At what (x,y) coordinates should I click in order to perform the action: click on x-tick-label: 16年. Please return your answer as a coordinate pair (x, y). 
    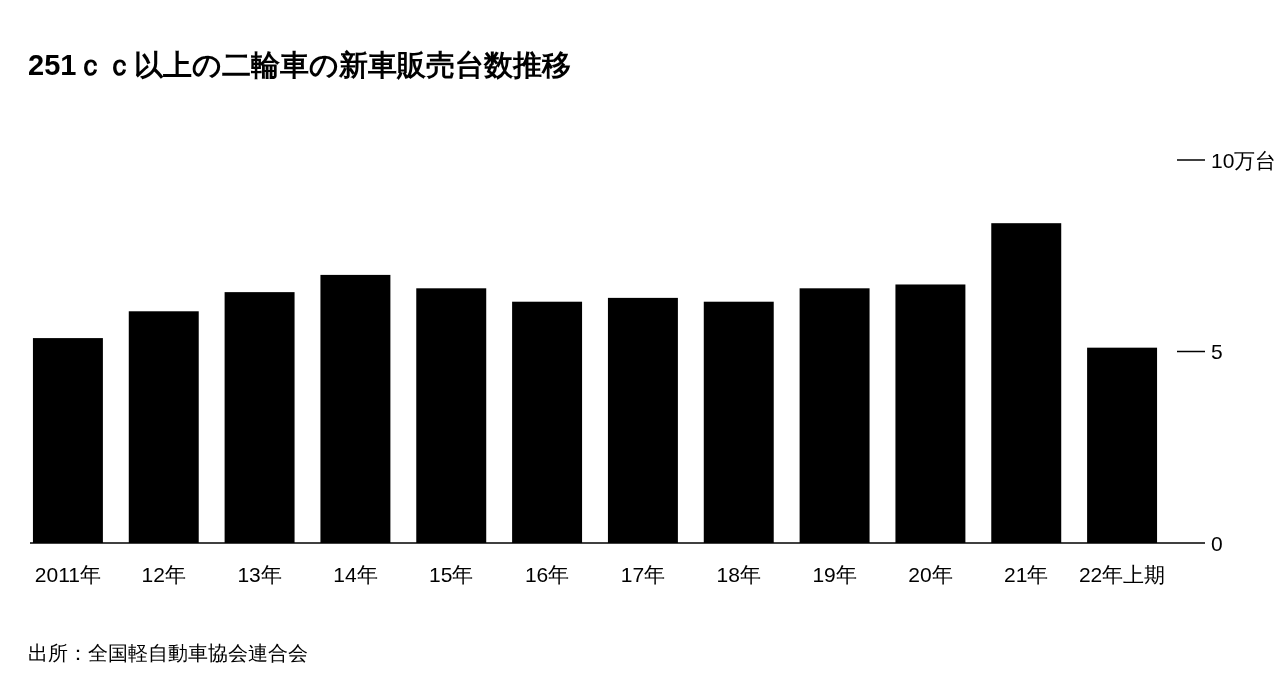
    Looking at the image, I should click on (547, 574).